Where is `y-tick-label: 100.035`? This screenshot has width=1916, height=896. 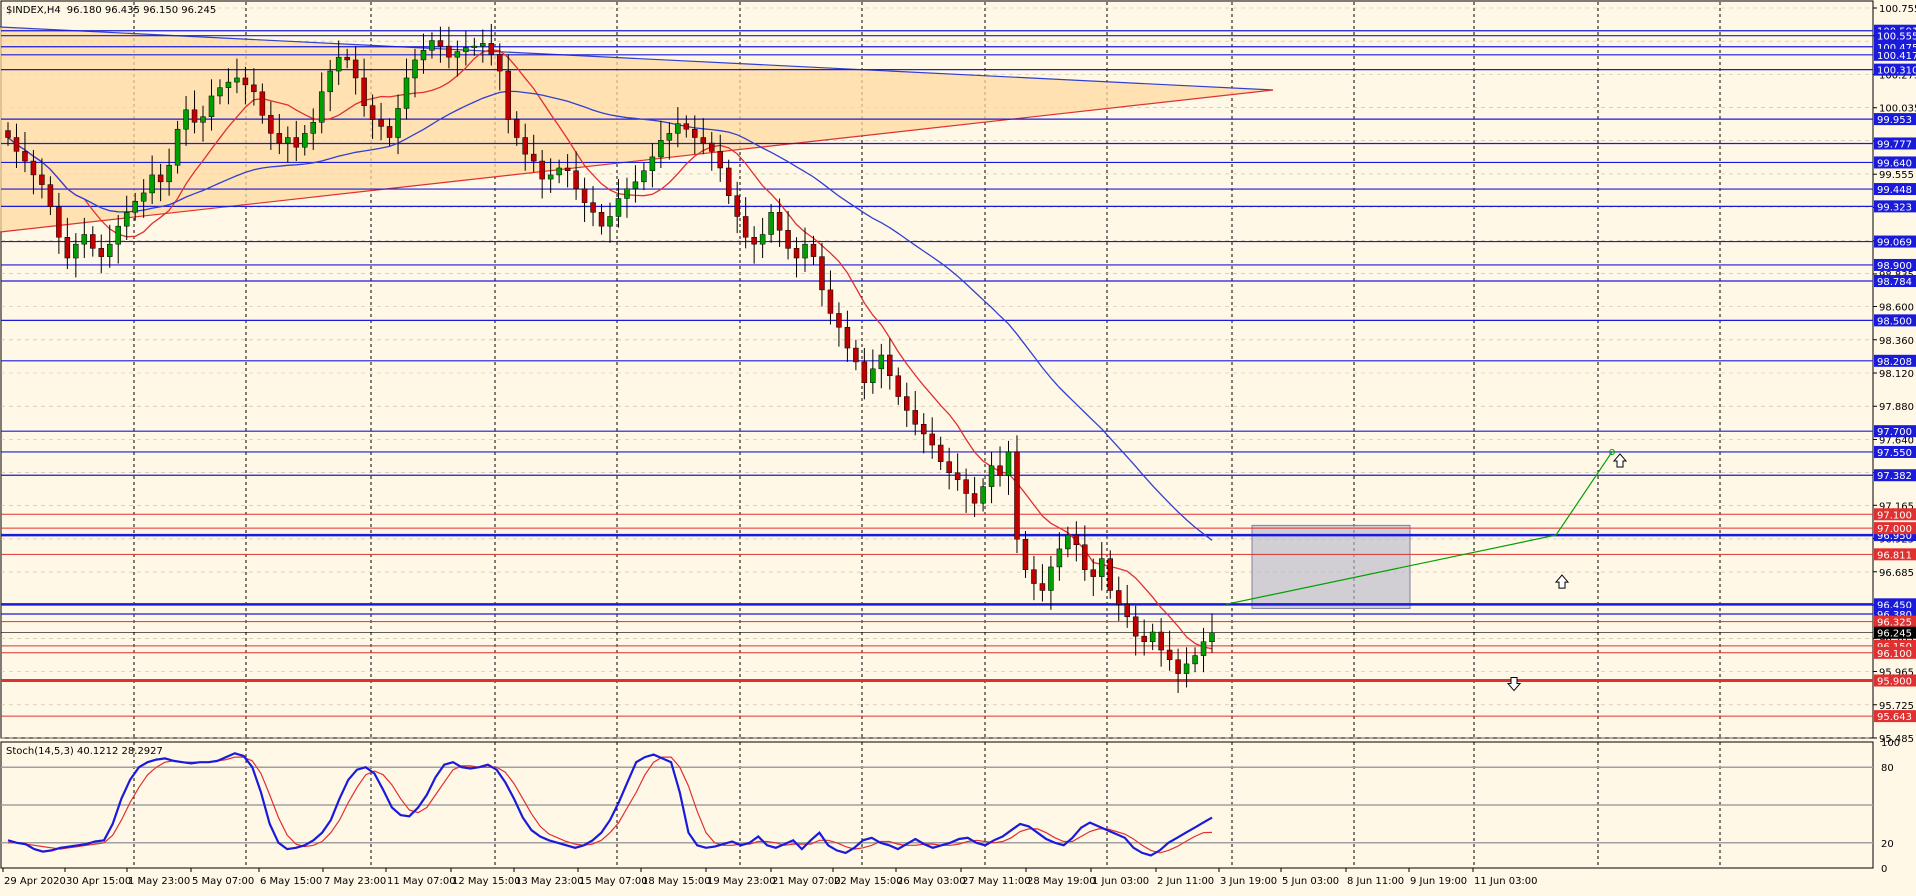
y-tick-label: 100.035 is located at coordinates (1897, 109).